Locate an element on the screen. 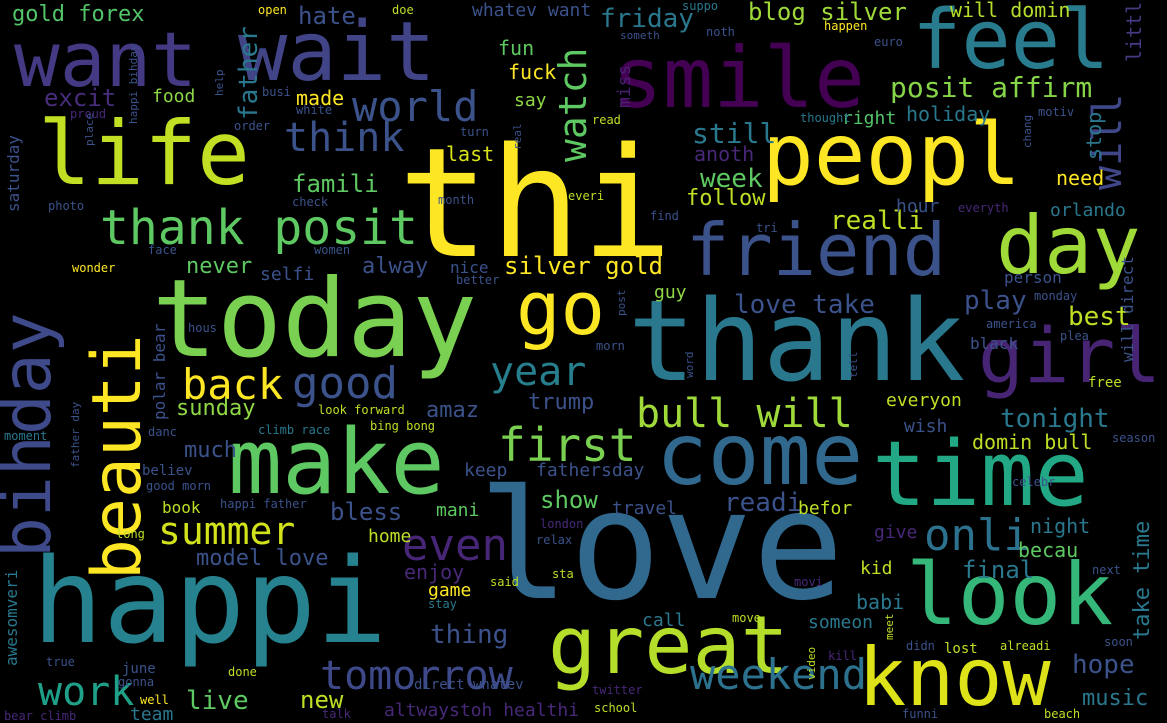  word: celebr is located at coordinates (1034, 482).